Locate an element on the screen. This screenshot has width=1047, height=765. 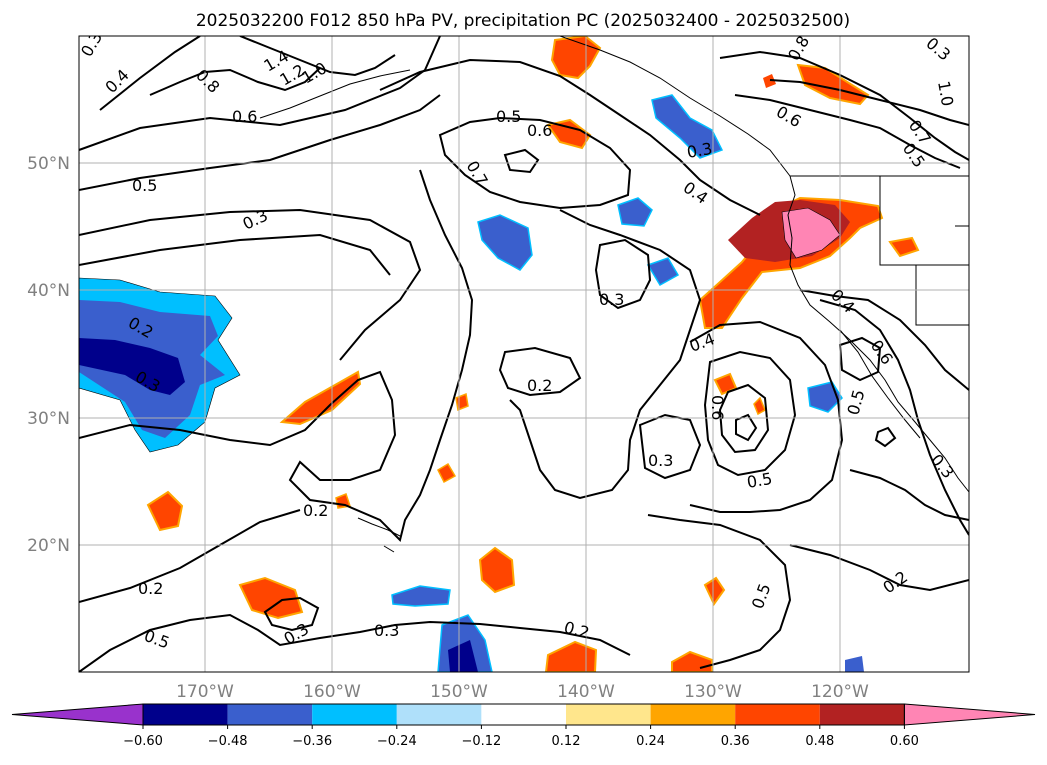
precip-region-navy-west is located at coordinates (132, 366).